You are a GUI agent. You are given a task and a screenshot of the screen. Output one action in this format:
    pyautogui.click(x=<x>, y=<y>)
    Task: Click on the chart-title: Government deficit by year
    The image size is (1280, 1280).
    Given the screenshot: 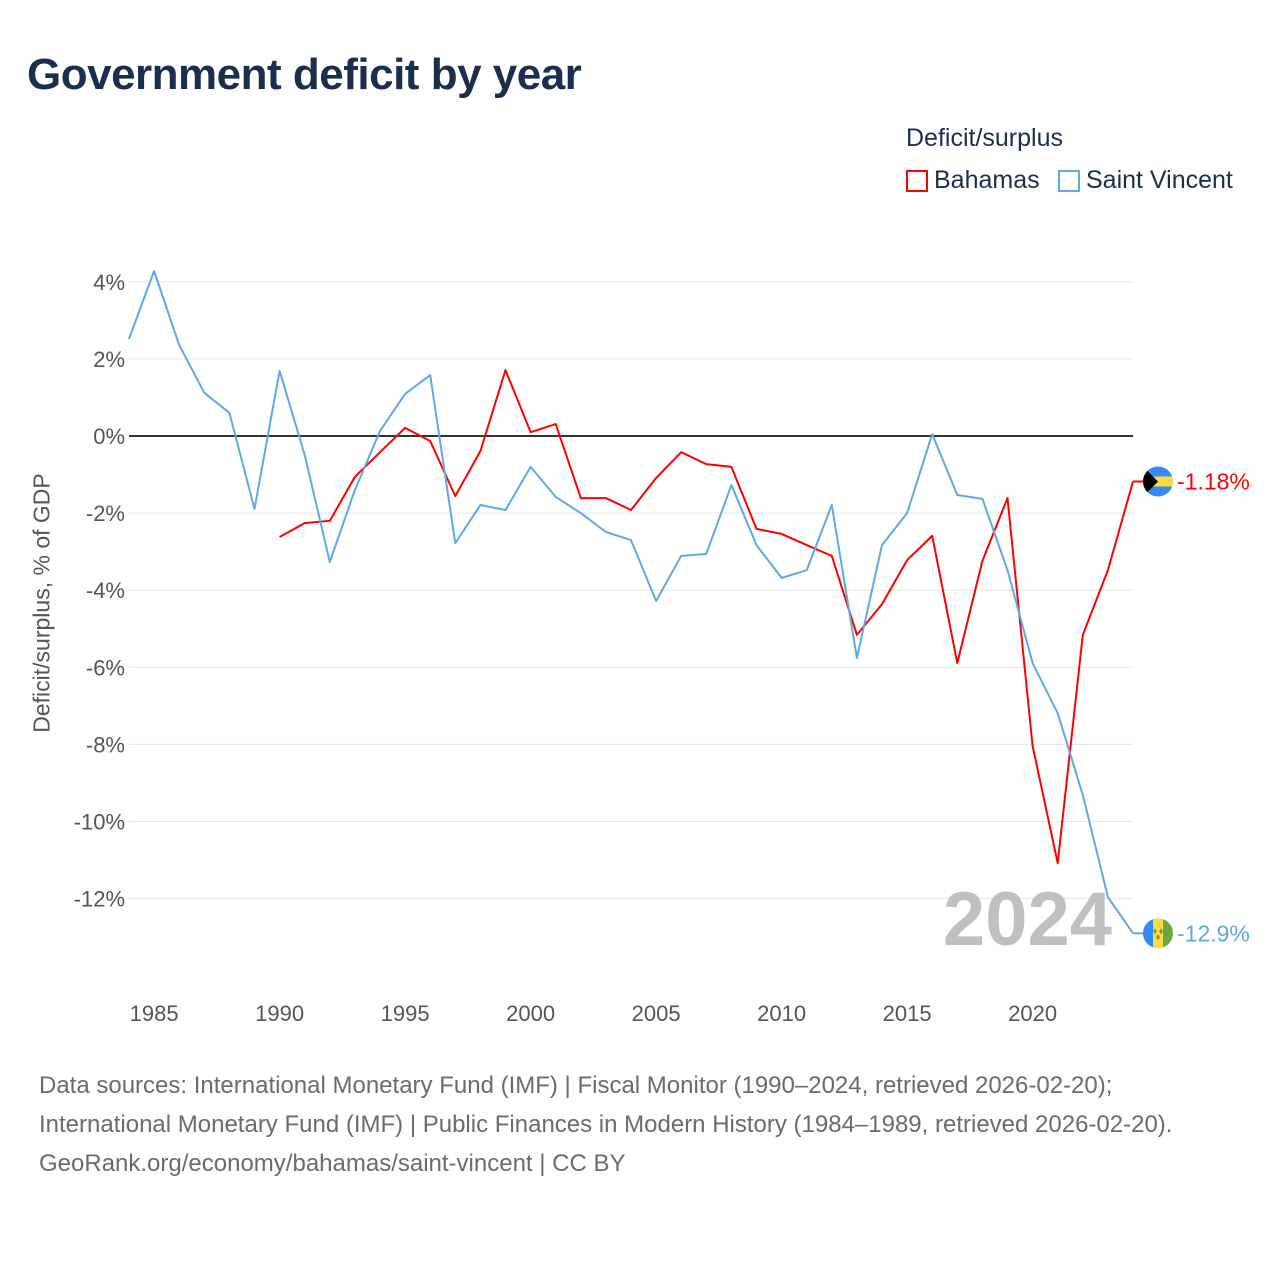 What is the action you would take?
    pyautogui.click(x=304, y=74)
    